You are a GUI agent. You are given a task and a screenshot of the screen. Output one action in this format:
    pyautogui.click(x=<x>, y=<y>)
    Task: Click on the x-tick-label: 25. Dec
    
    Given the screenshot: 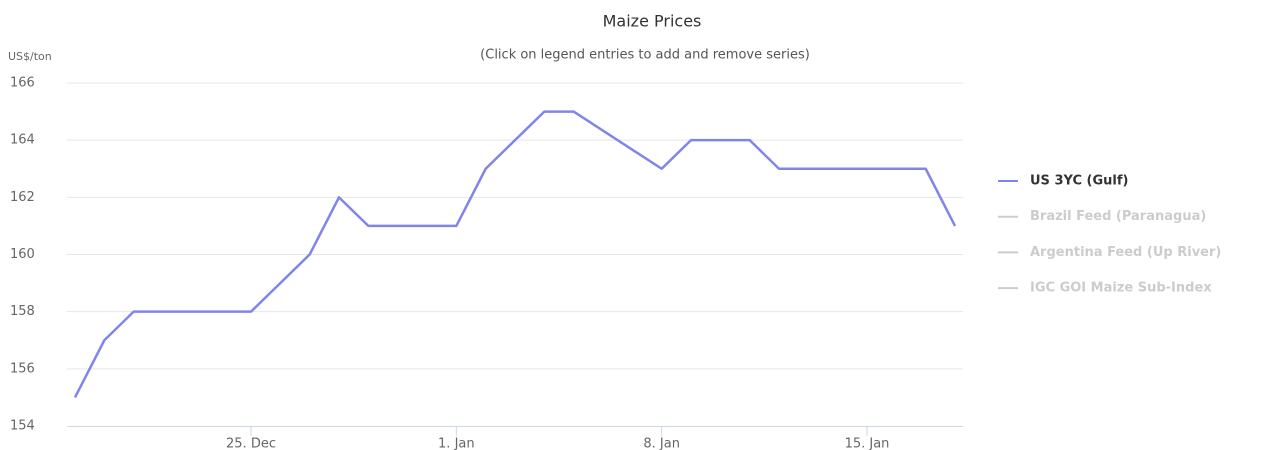 What is the action you would take?
    pyautogui.click(x=251, y=443)
    